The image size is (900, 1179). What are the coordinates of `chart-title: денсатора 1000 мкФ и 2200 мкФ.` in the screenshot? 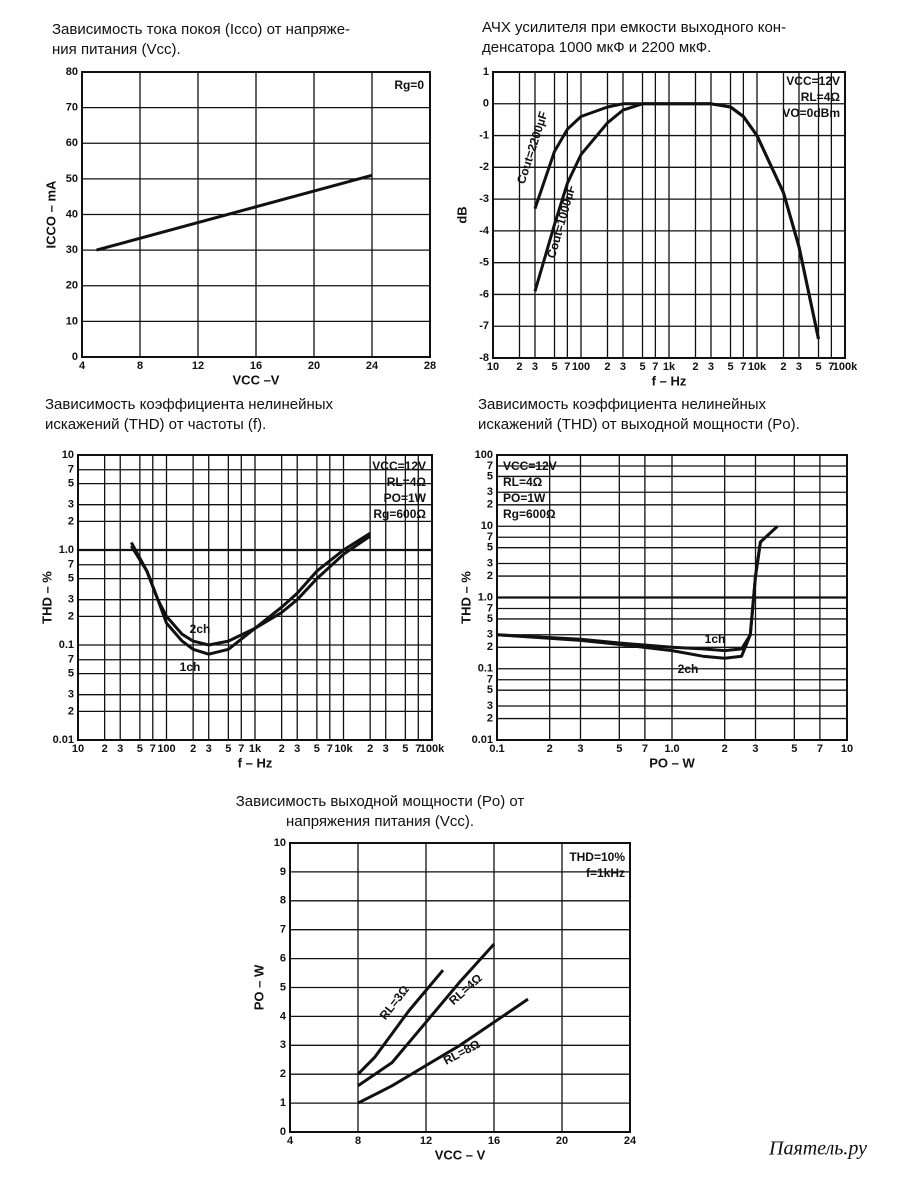 It's located at (596, 47).